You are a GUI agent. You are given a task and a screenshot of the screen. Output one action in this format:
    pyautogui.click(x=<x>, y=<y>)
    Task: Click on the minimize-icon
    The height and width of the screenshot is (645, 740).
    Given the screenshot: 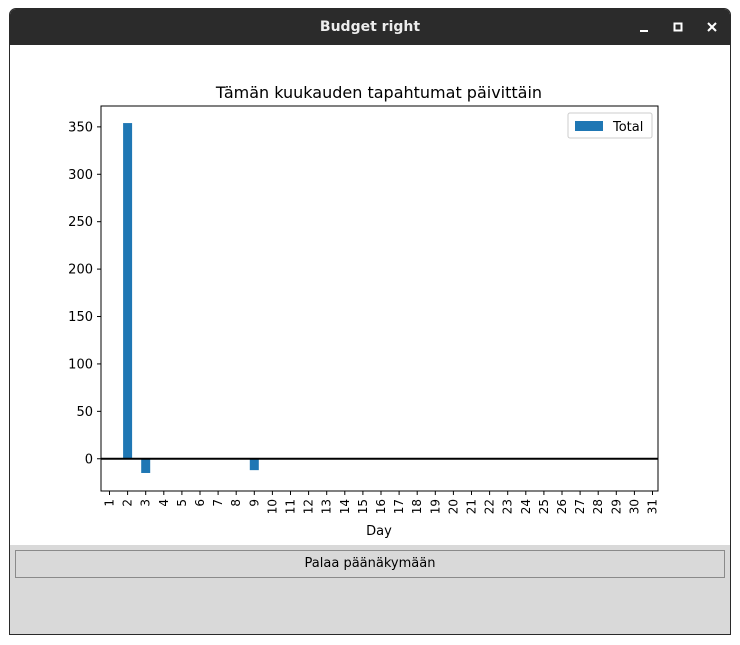 What is the action you would take?
    pyautogui.click(x=644, y=27)
    